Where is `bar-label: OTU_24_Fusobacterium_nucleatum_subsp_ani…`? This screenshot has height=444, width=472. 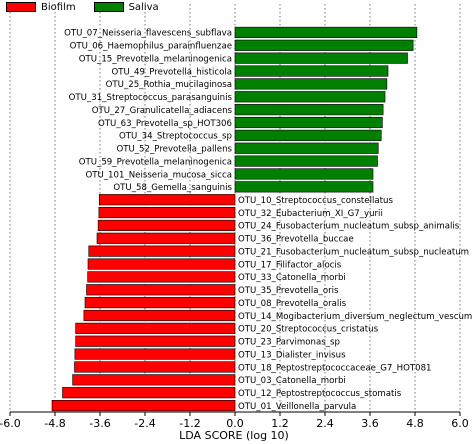 bar-label: OTU_24_Fusobacterium_nucleatum_subsp_ani… is located at coordinates (349, 227).